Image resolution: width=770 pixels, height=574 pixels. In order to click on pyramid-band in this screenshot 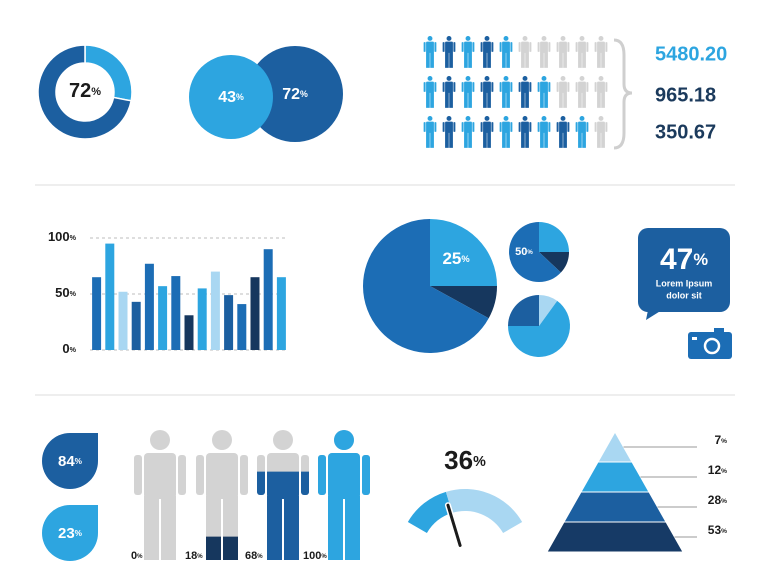, I will do `click(615, 507)`.